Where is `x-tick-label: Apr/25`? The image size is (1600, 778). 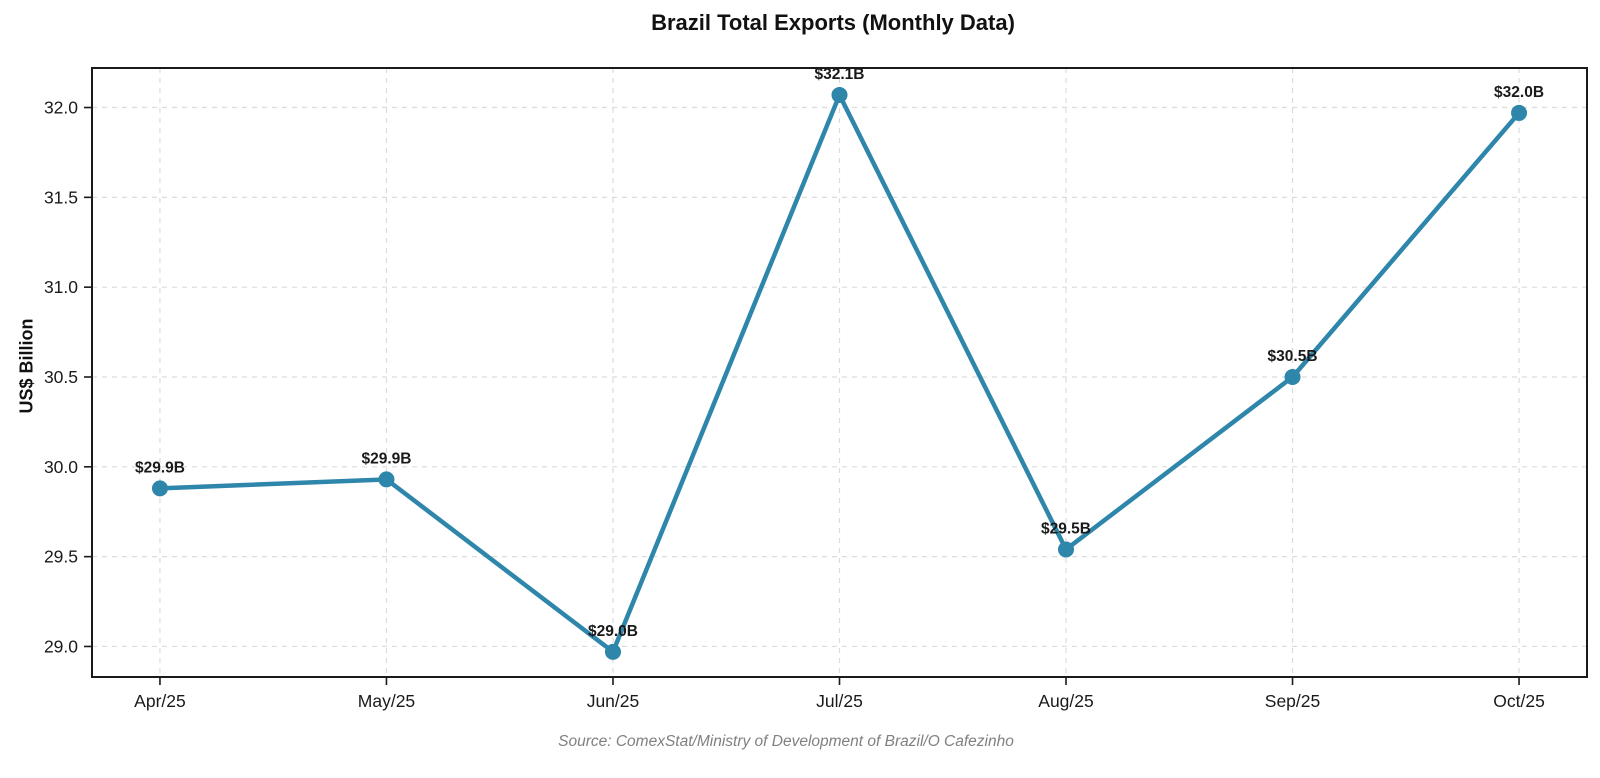 x-tick-label: Apr/25 is located at coordinates (160, 701).